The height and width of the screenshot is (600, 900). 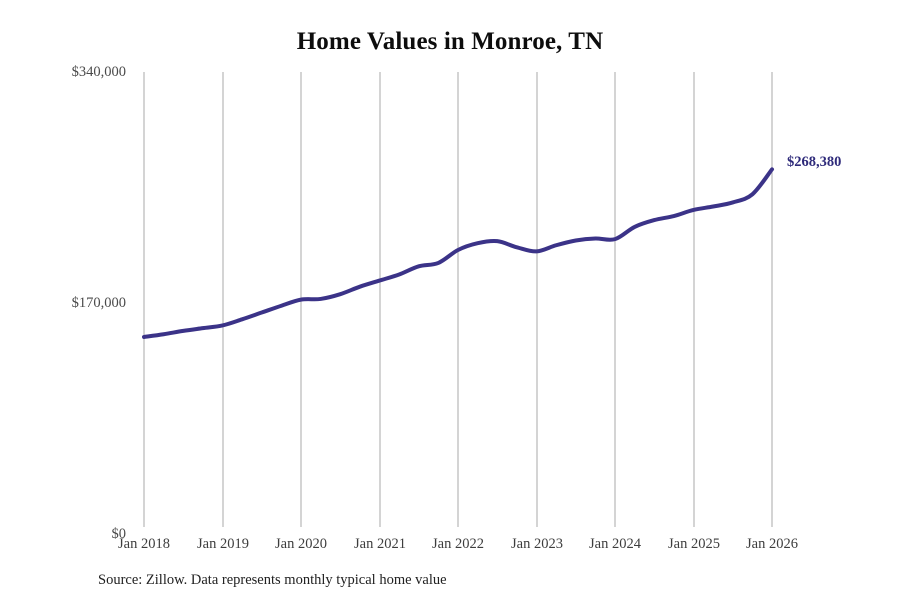 I want to click on end-value-annotation: $268,380, so click(x=814, y=162).